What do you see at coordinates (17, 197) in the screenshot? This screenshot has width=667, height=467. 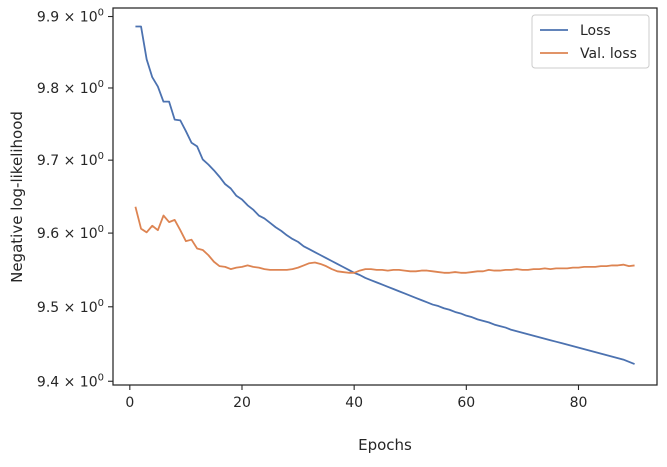 I see `y-axis-label: Negative log-likelihood` at bounding box center [17, 197].